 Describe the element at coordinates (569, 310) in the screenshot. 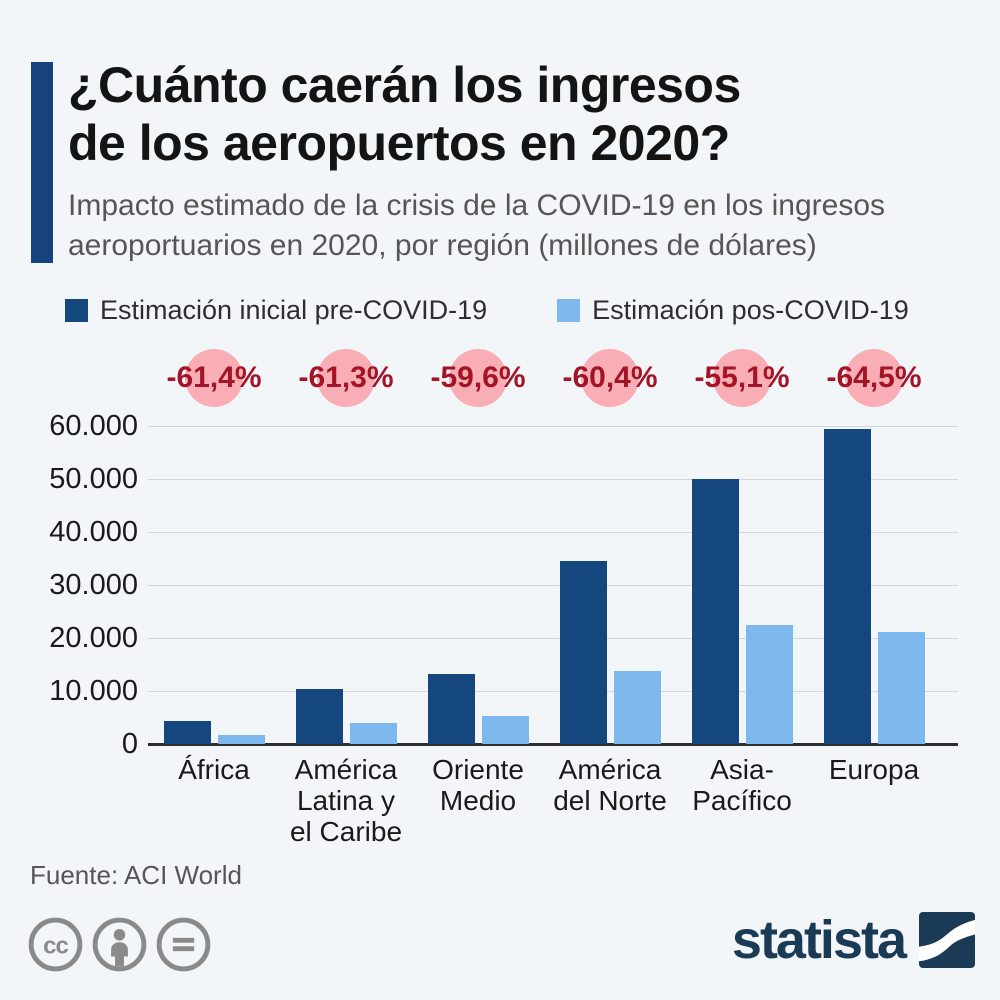

I see `pos-covid-swatch-icon` at that location.